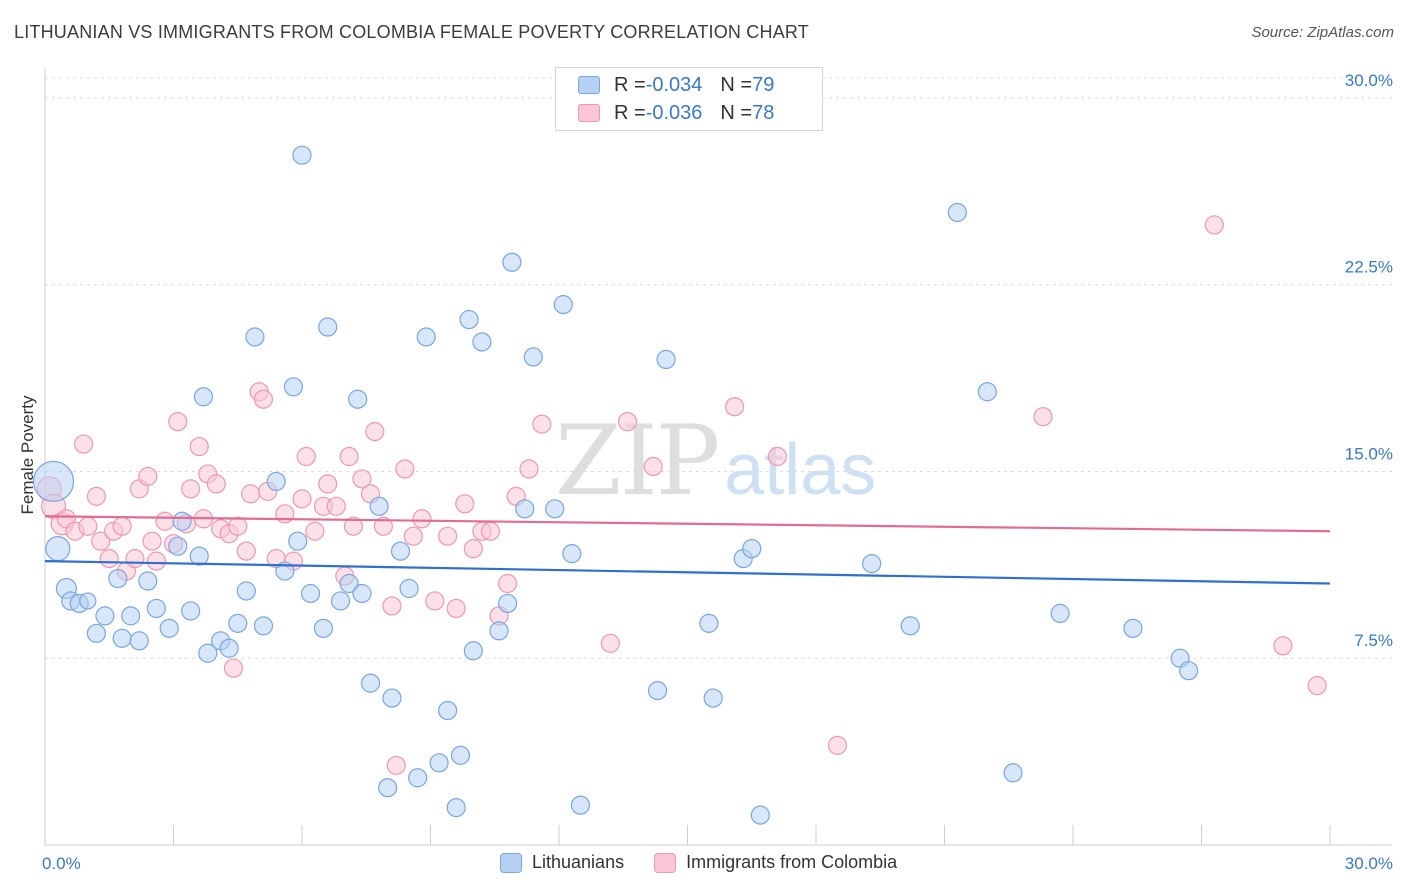  I want to click on y-tick-label: 30.0%, so click(1369, 80).